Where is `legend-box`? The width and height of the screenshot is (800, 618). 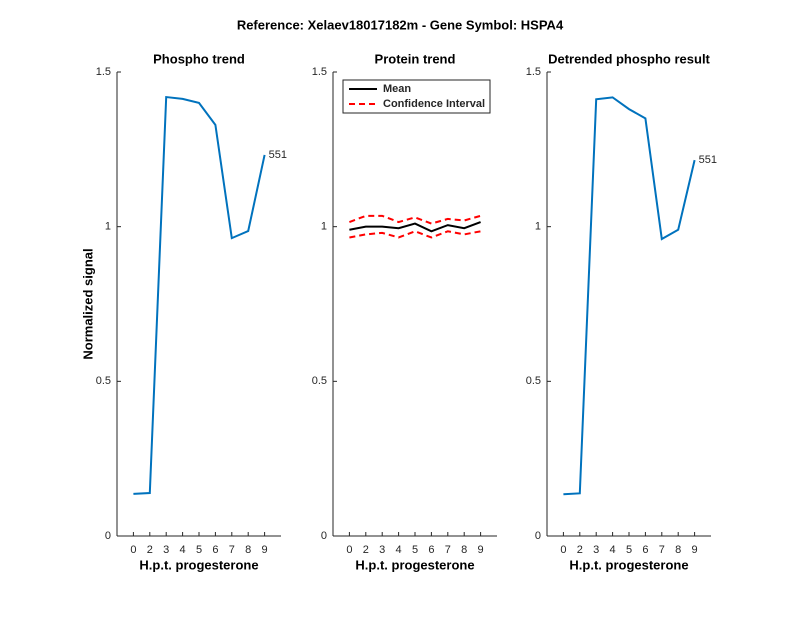
legend-box is located at coordinates (416, 96).